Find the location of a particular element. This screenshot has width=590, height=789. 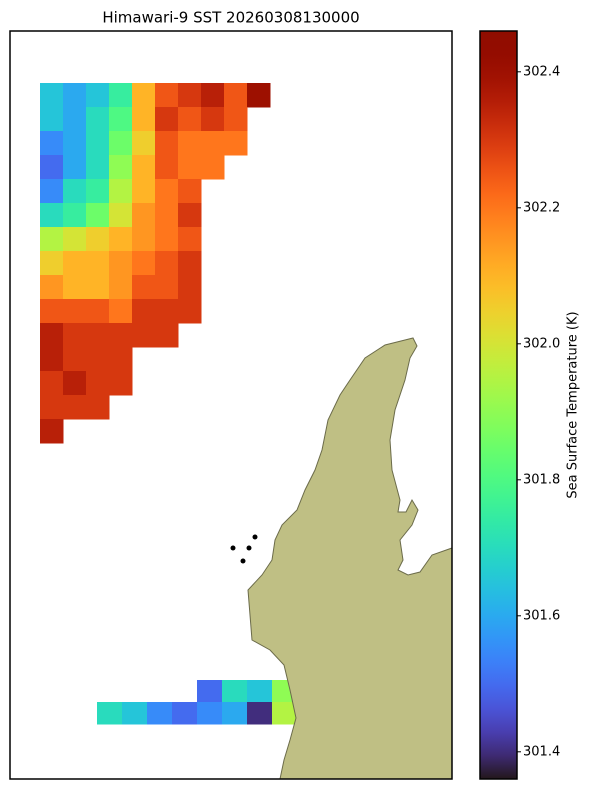

colorbar-tick-label: 301.8 is located at coordinates (541, 479).